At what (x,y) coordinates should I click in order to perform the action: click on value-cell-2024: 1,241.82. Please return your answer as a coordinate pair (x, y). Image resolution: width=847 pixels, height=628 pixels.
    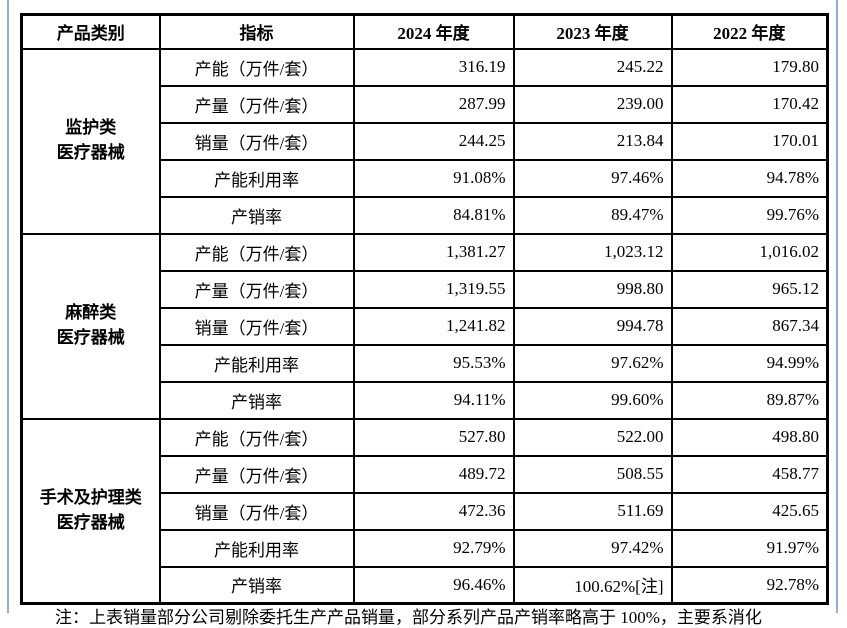
    Looking at the image, I should click on (433, 326).